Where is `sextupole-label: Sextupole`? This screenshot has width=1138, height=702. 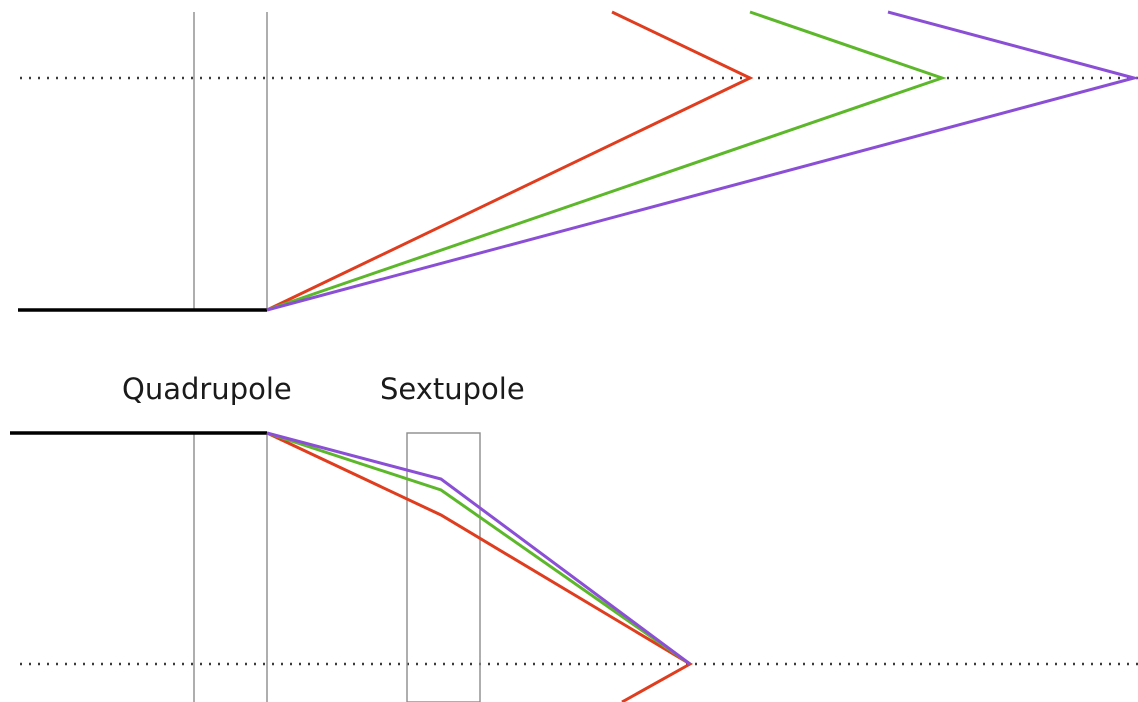
sextupole-label: Sextupole is located at coordinates (452, 389).